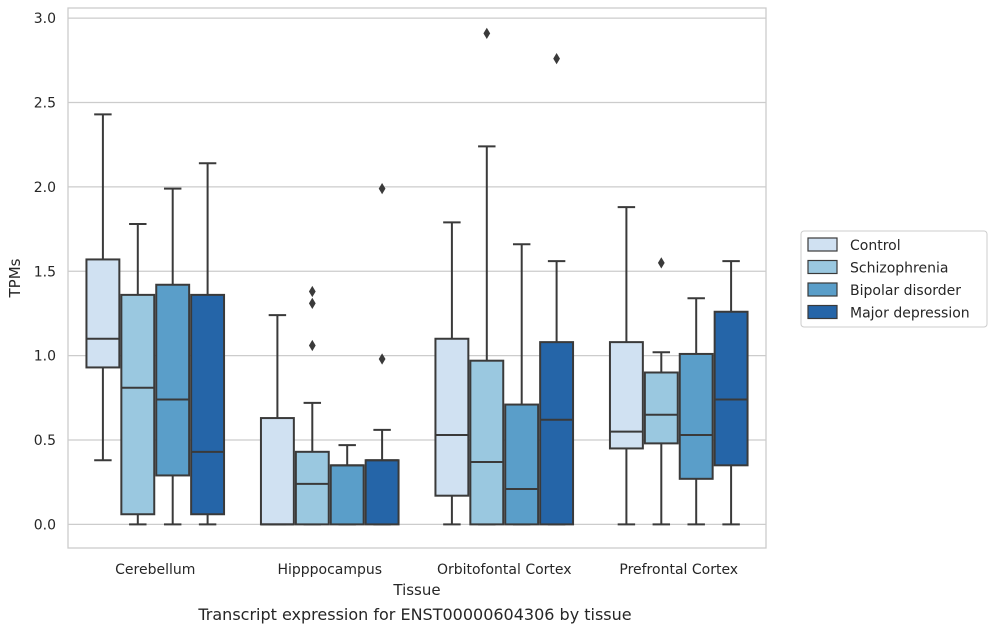  Describe the element at coordinates (45, 104) in the screenshot. I see `y-tick-label: 2.5` at that location.